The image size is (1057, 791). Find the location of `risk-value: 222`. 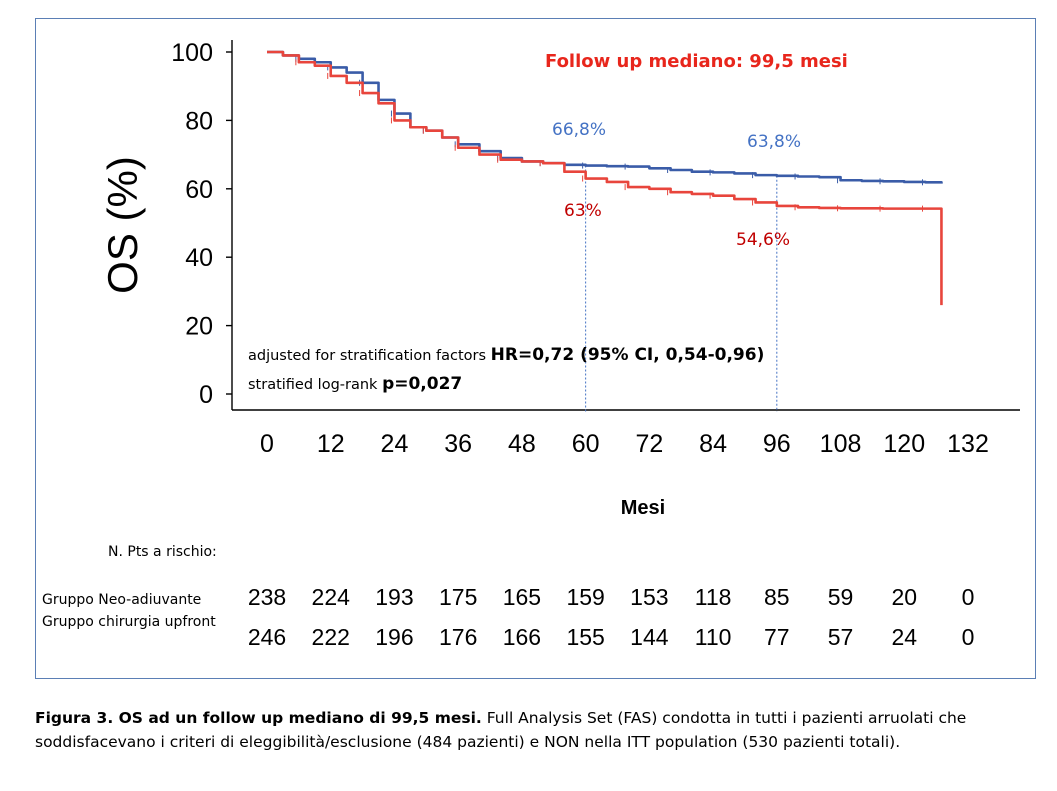

risk-value: 222 is located at coordinates (331, 637).